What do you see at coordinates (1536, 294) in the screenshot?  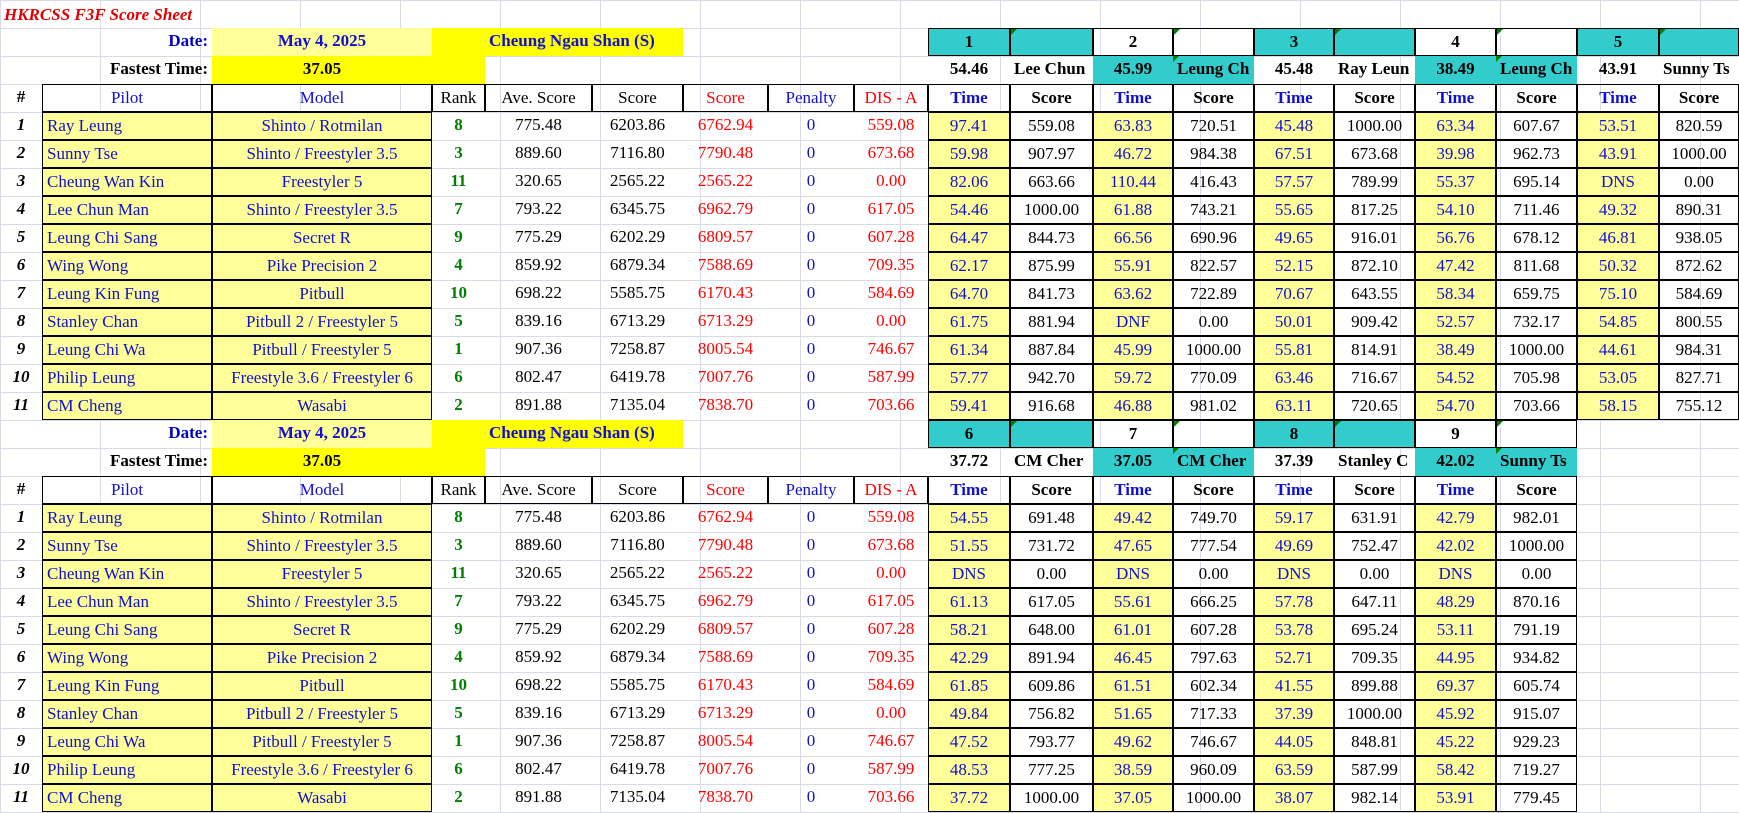 I see `round-score: 659.75` at bounding box center [1536, 294].